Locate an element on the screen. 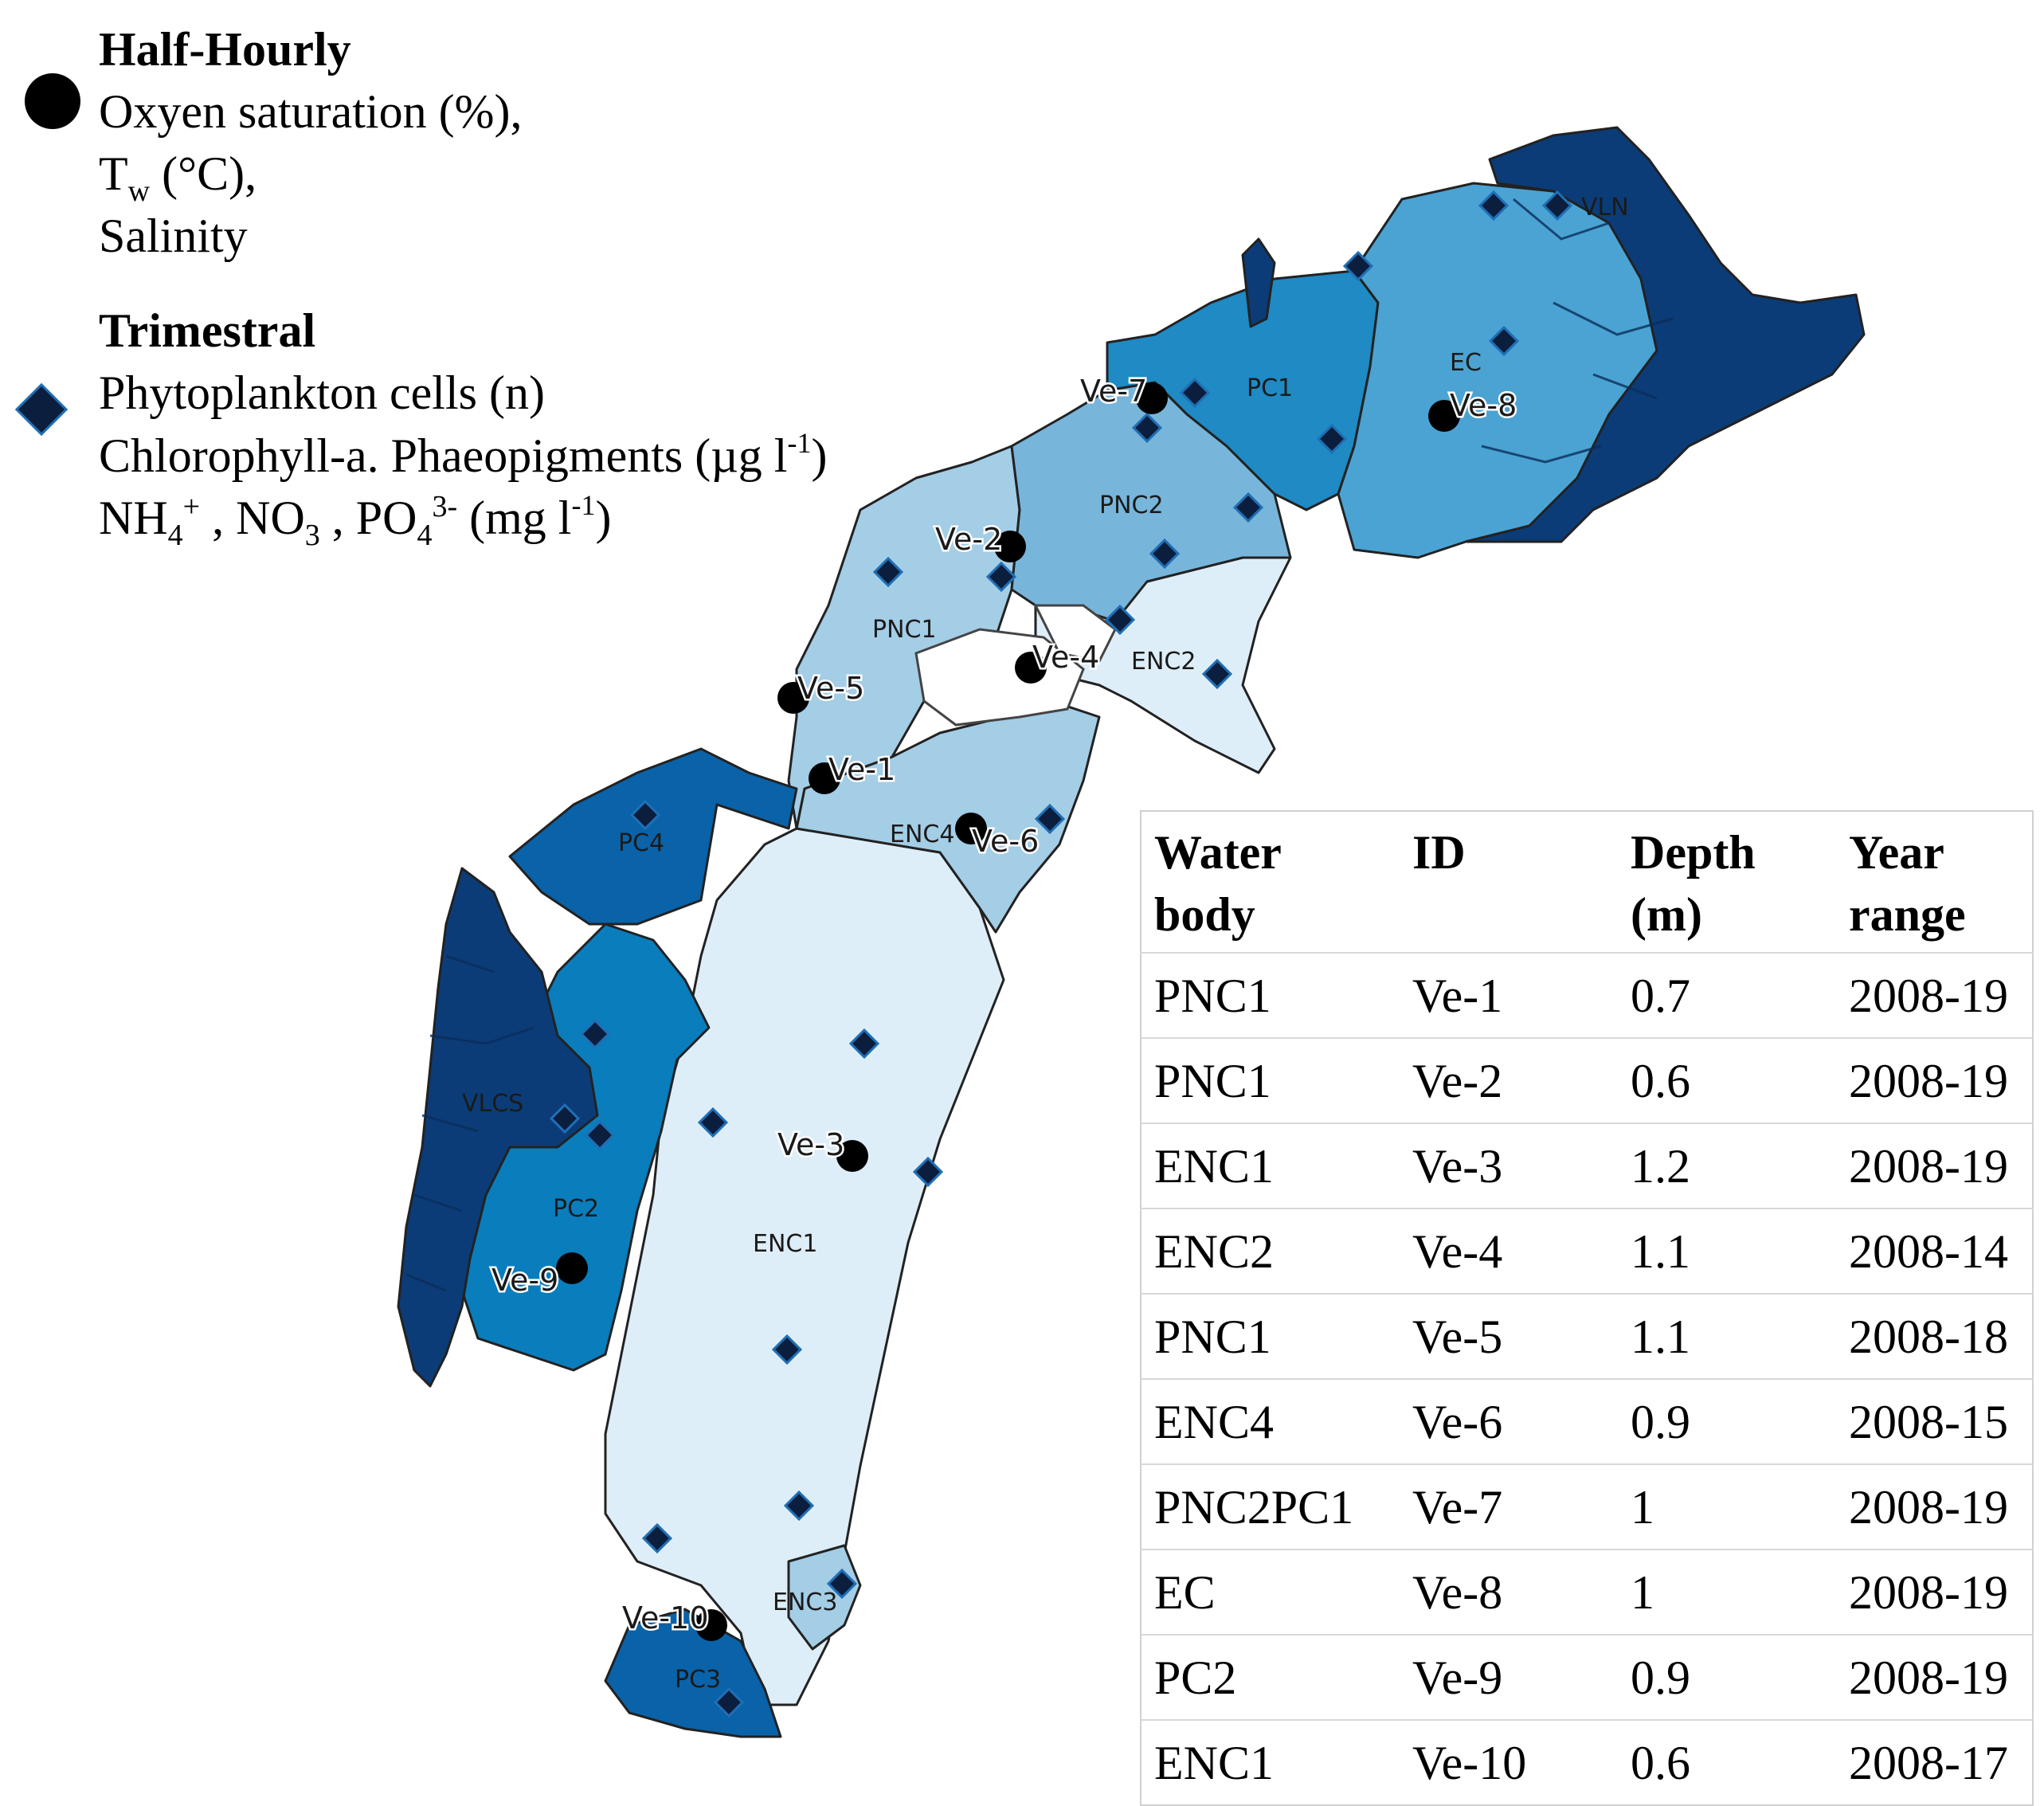  cell-id: Ve-7 is located at coordinates (1509, 1506).